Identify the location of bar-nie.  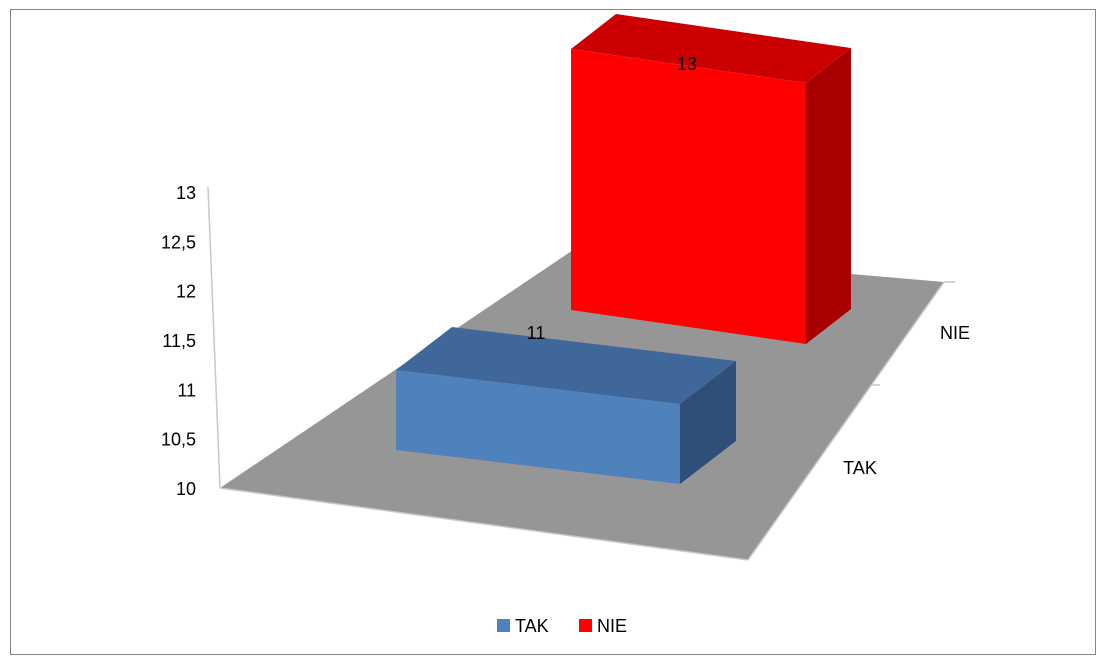
(711, 179).